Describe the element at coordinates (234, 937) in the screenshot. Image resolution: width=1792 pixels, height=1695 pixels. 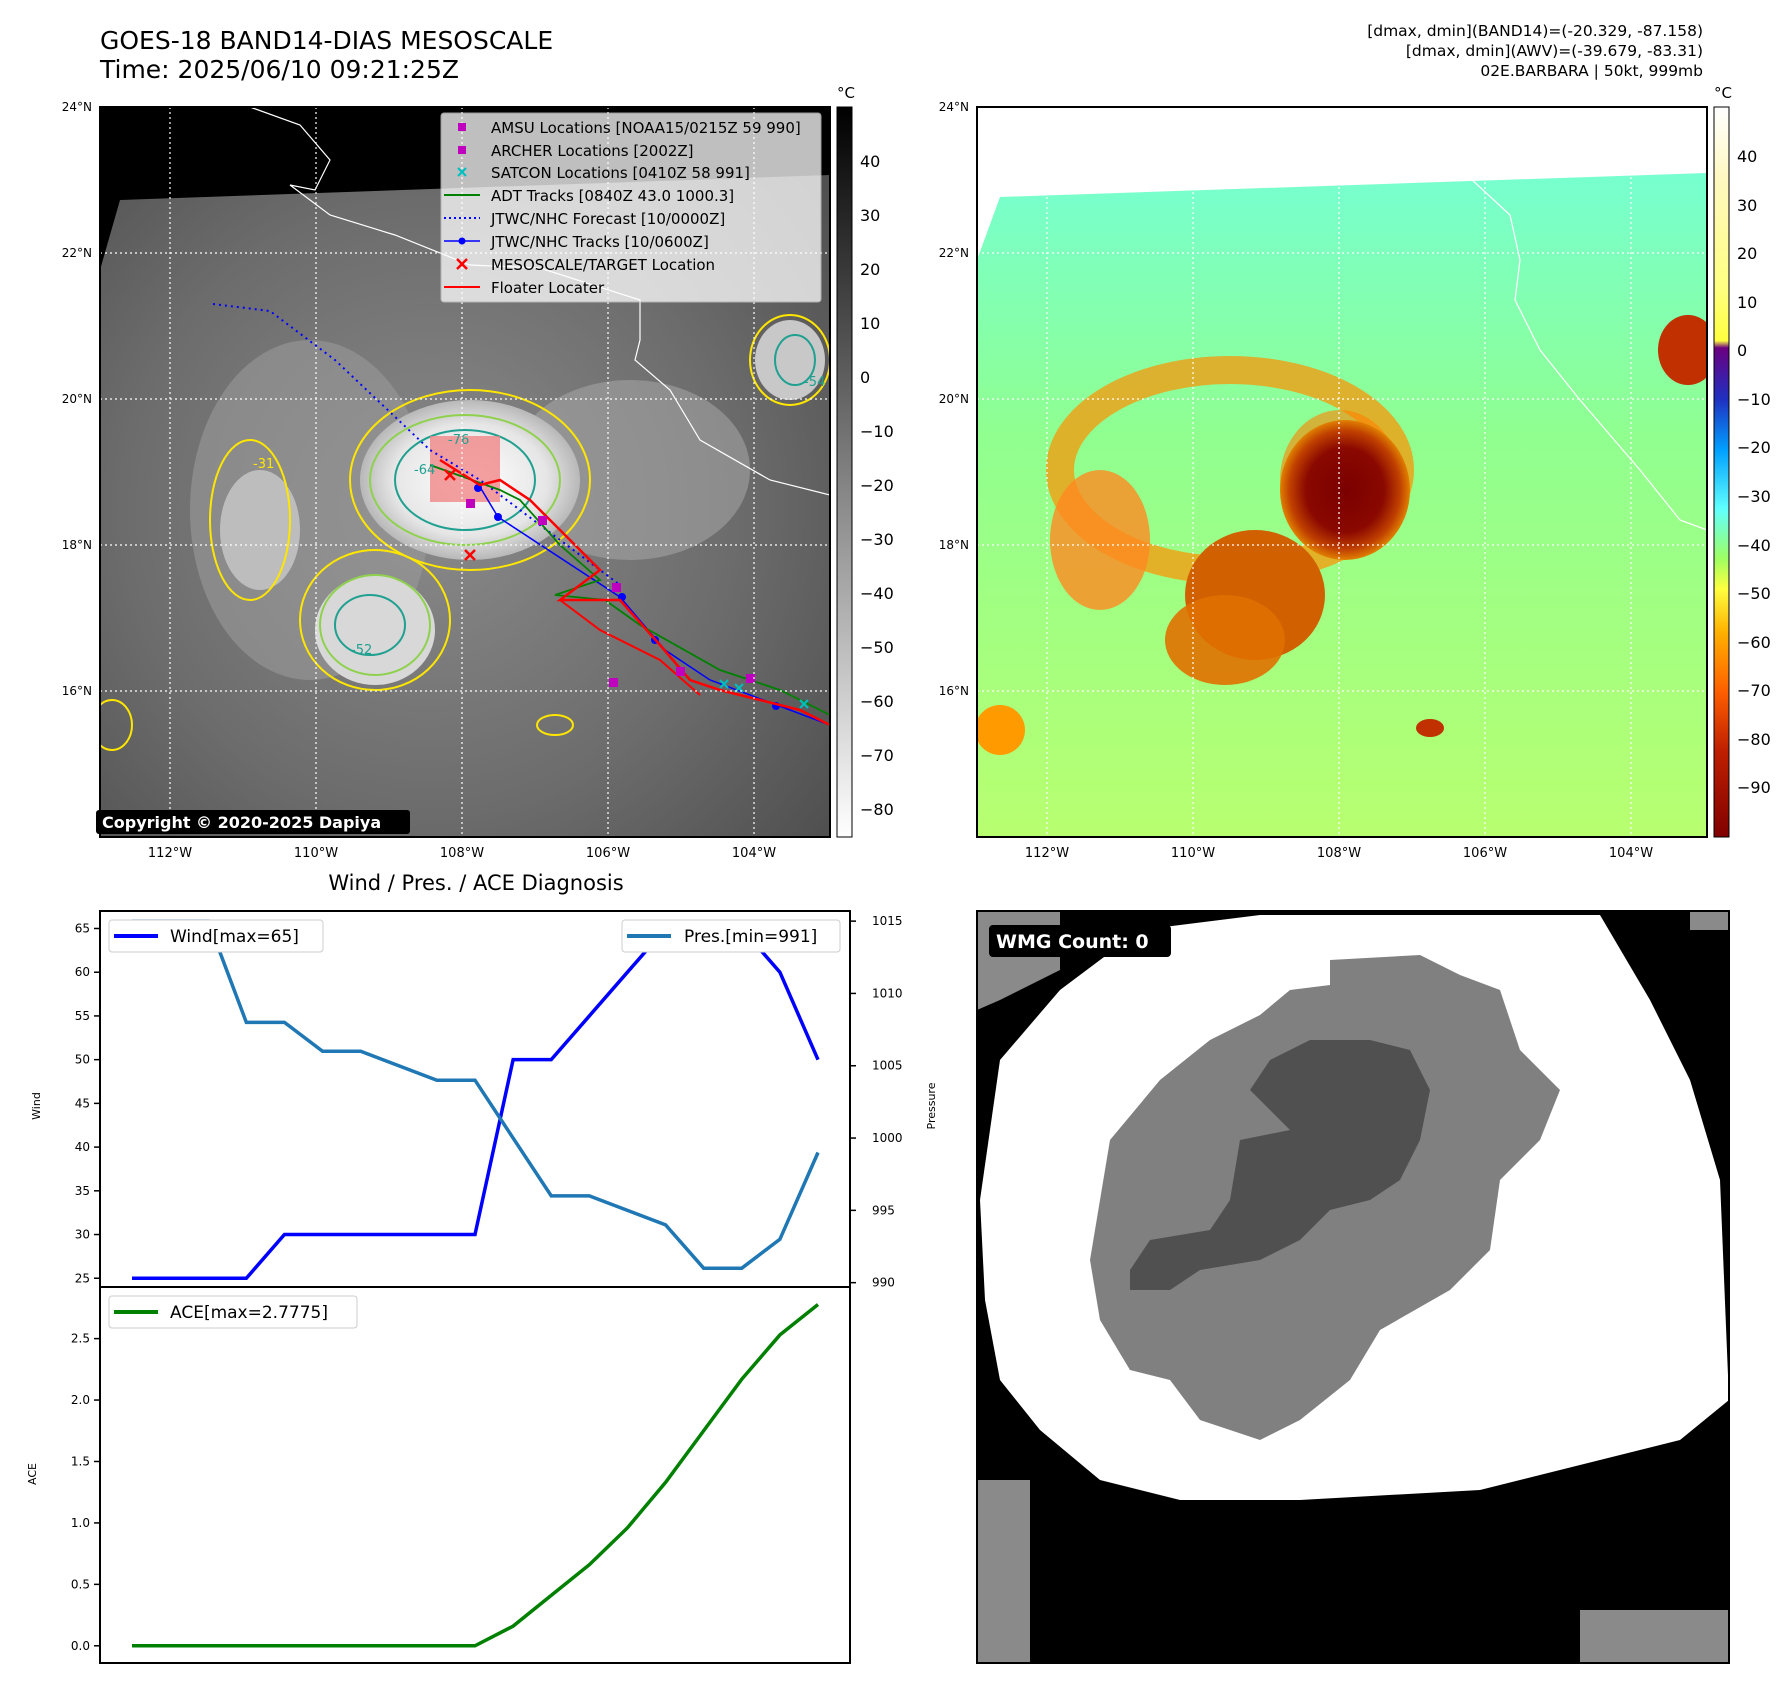
I see `wind-legend-label: Wind[max=65]` at that location.